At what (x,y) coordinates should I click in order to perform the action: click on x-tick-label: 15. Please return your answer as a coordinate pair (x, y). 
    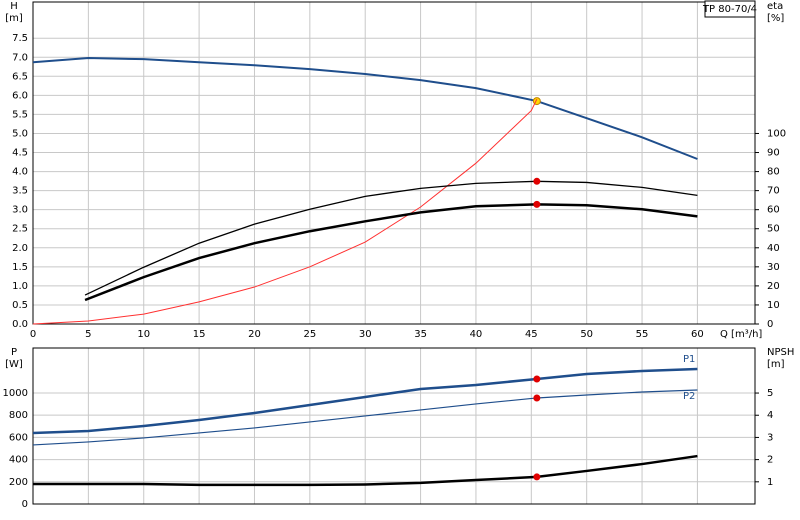
    Looking at the image, I should click on (199, 334).